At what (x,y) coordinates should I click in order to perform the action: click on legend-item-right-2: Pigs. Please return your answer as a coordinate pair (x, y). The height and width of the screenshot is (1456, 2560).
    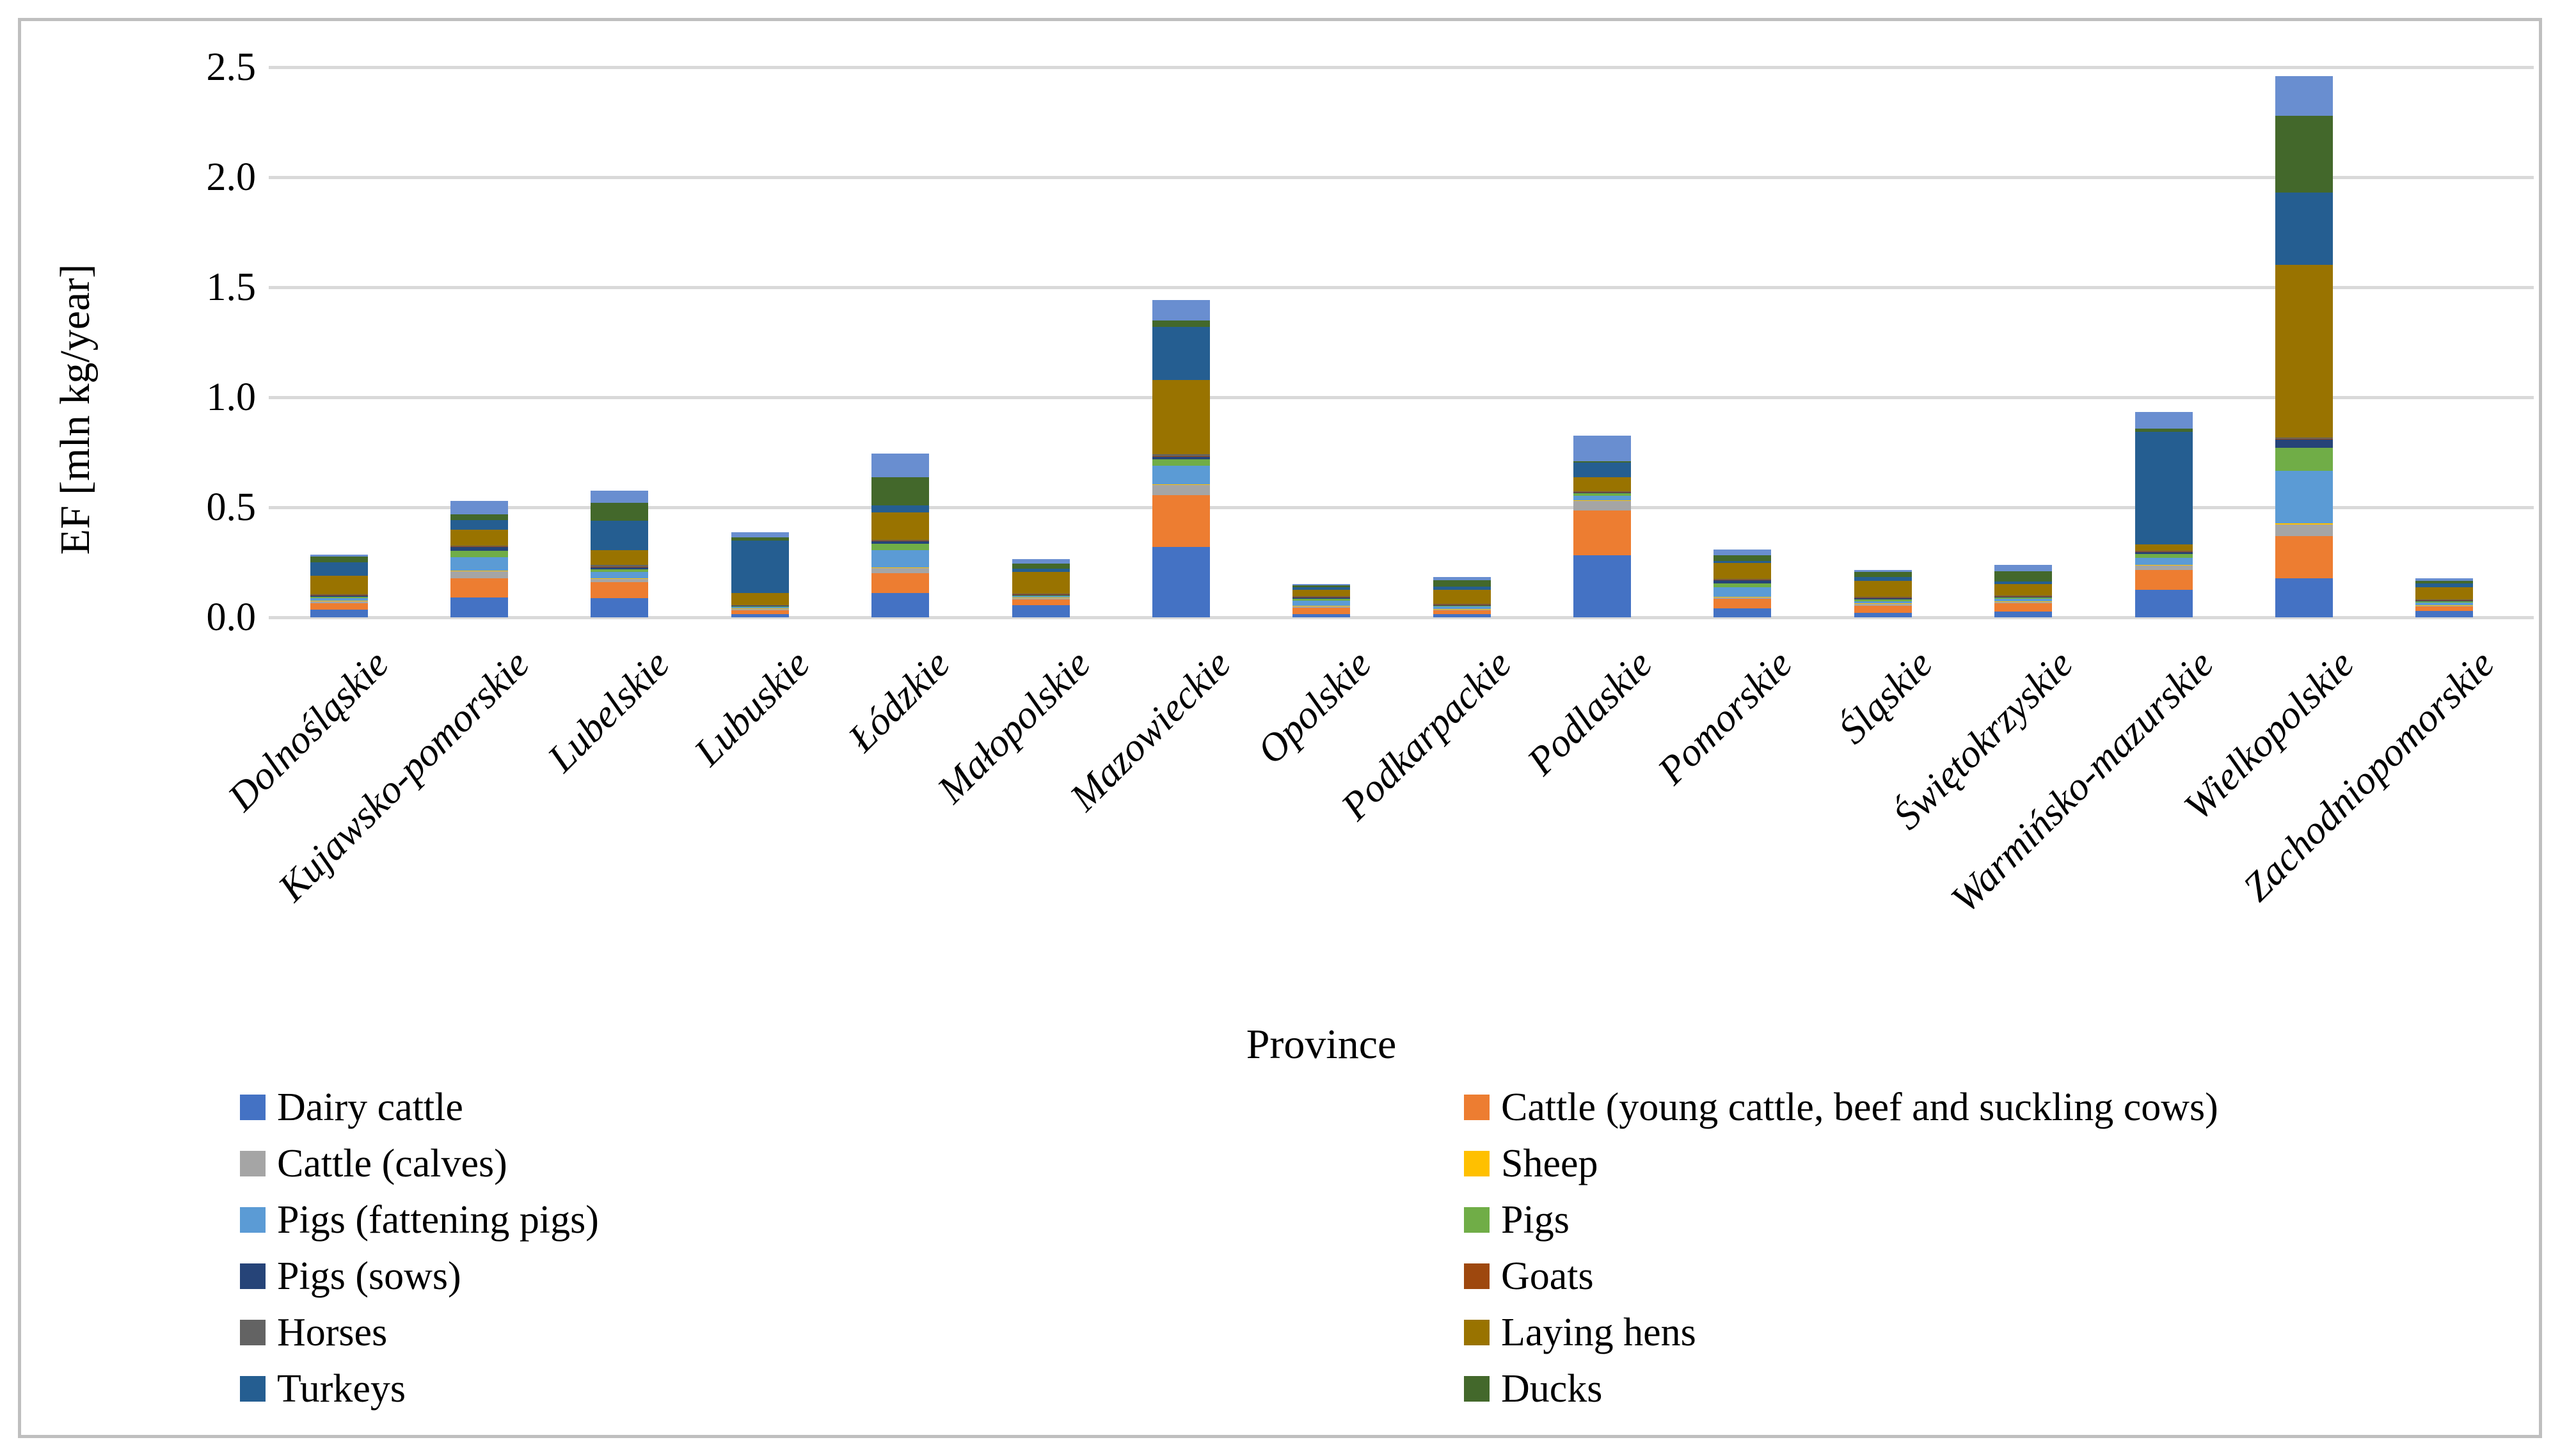
    Looking at the image, I should click on (1517, 1220).